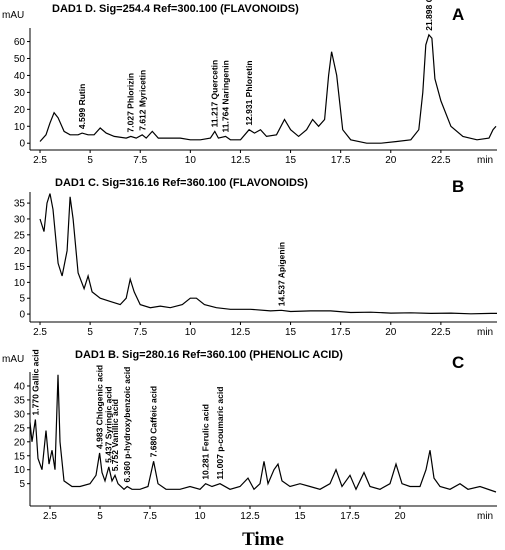  I want to click on panel-letter: C, so click(458, 362).